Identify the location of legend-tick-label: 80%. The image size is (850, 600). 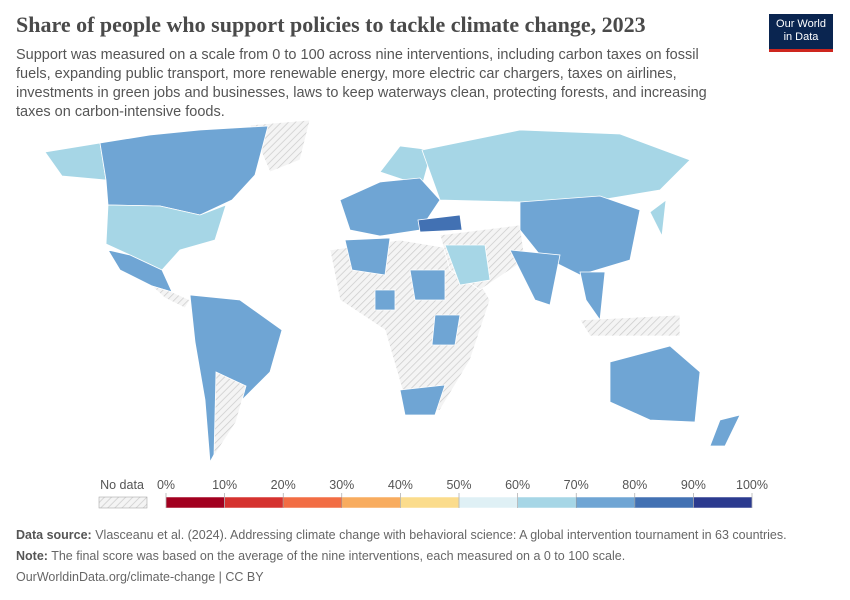
(634, 485).